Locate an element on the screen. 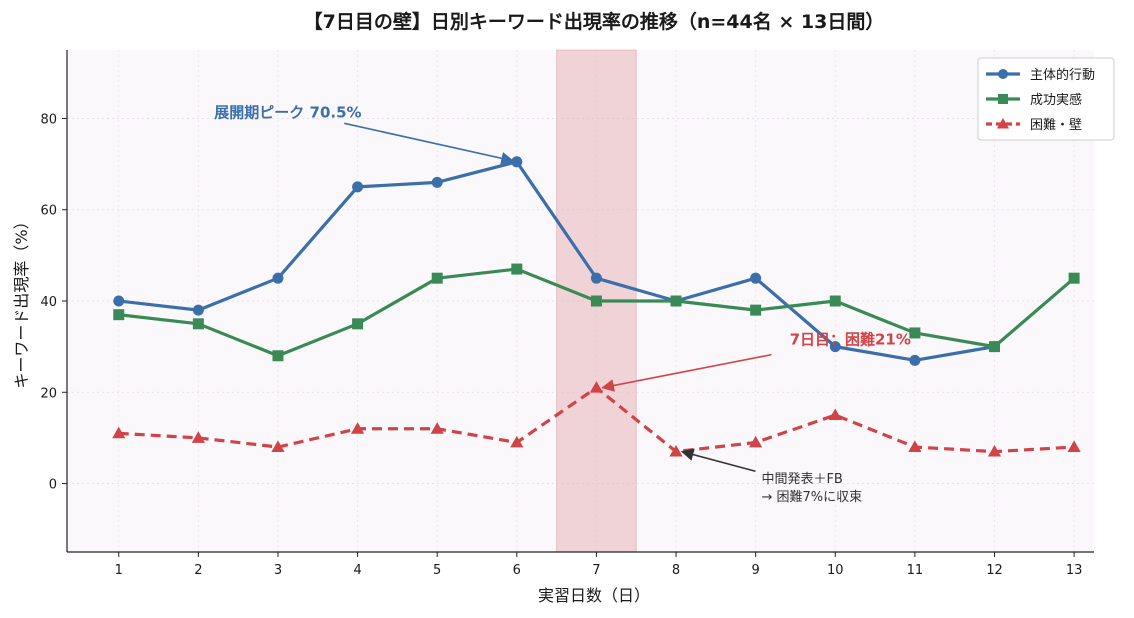 The width and height of the screenshot is (1134, 618). annotation-peak-text: 展開期ピーク 70.5% is located at coordinates (287, 112).